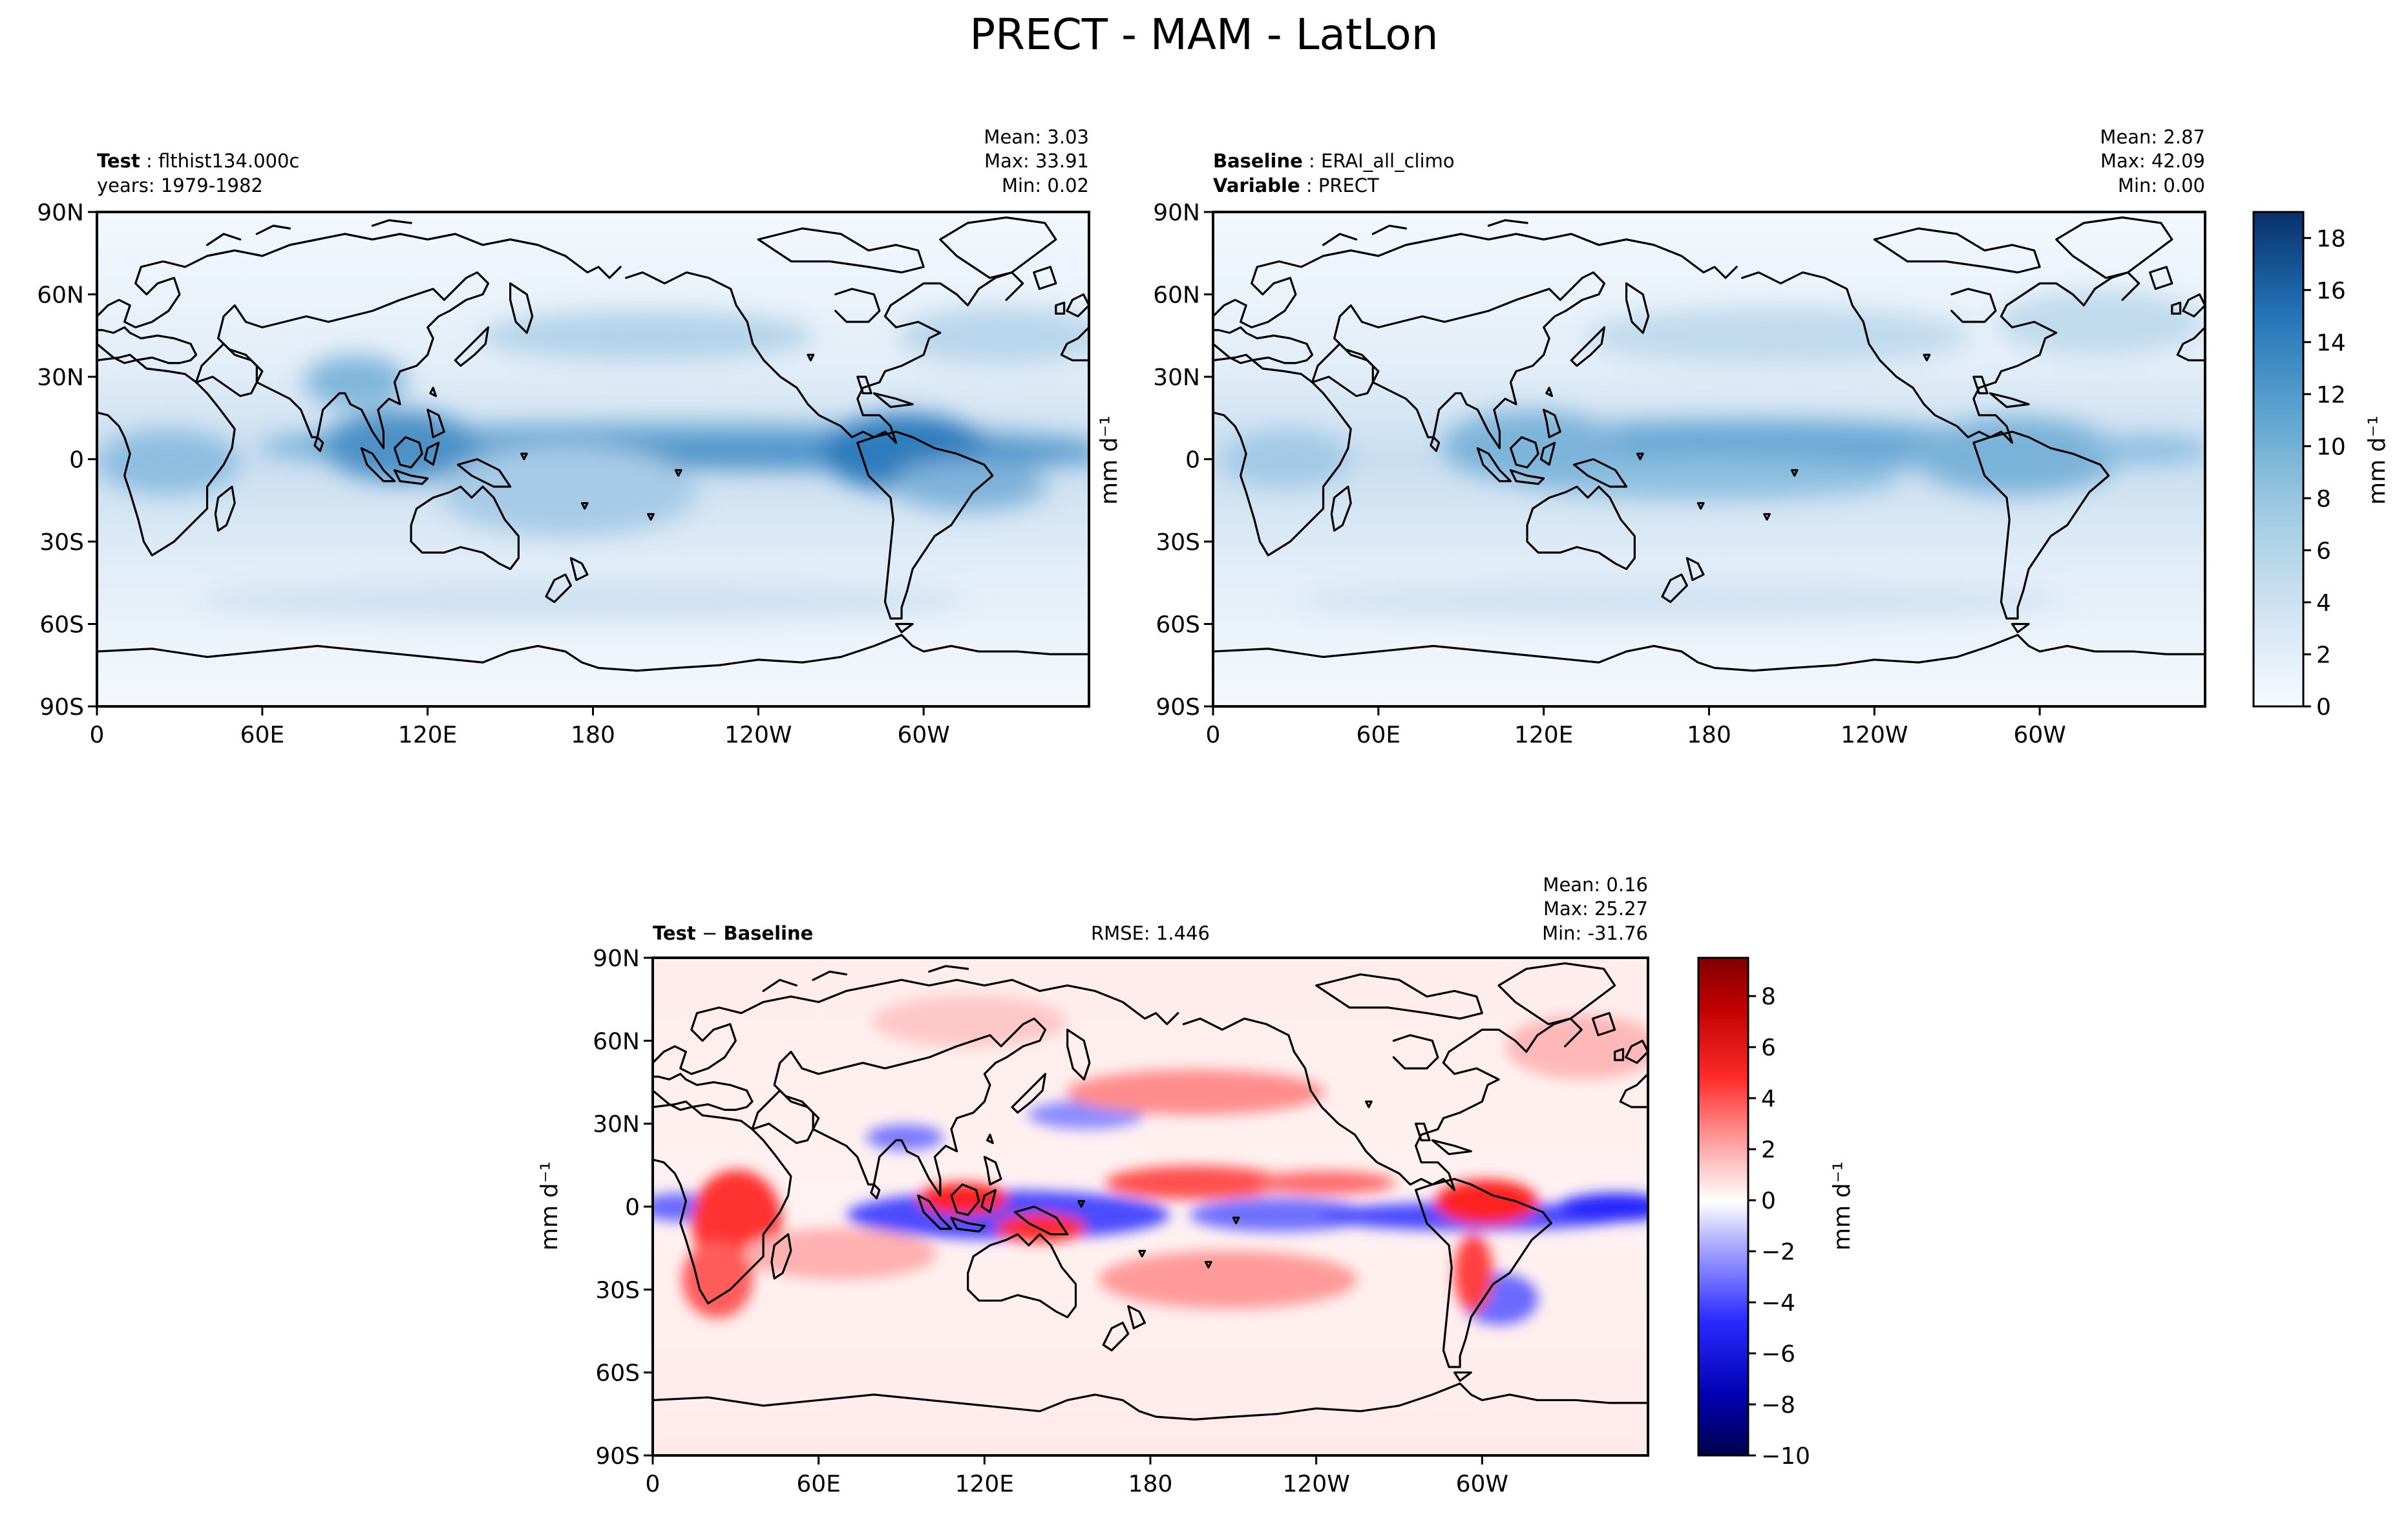  What do you see at coordinates (180, 185) in the screenshot?
I see `test-years: years: 1979-1982` at bounding box center [180, 185].